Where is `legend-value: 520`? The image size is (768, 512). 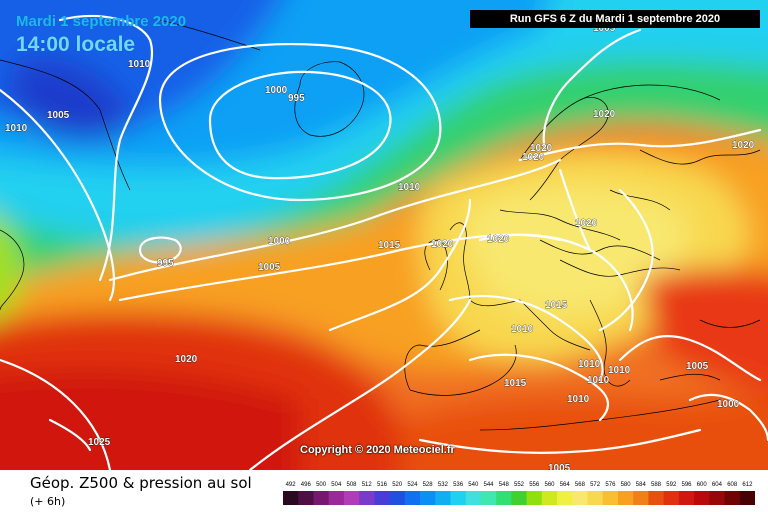 legend-value: 520 is located at coordinates (397, 485).